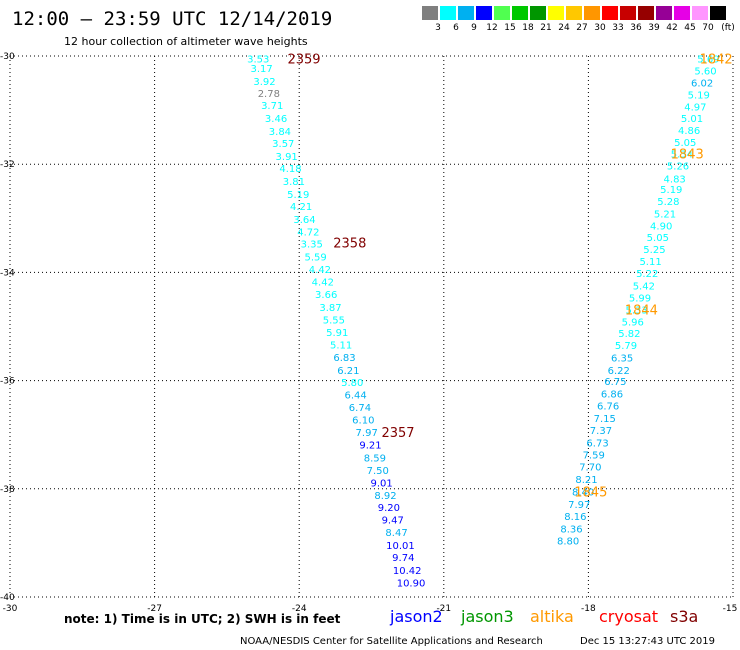 The width and height of the screenshot is (740, 650). Describe the element at coordinates (730, 609) in the screenshot. I see `x-tick-label: -15` at that location.